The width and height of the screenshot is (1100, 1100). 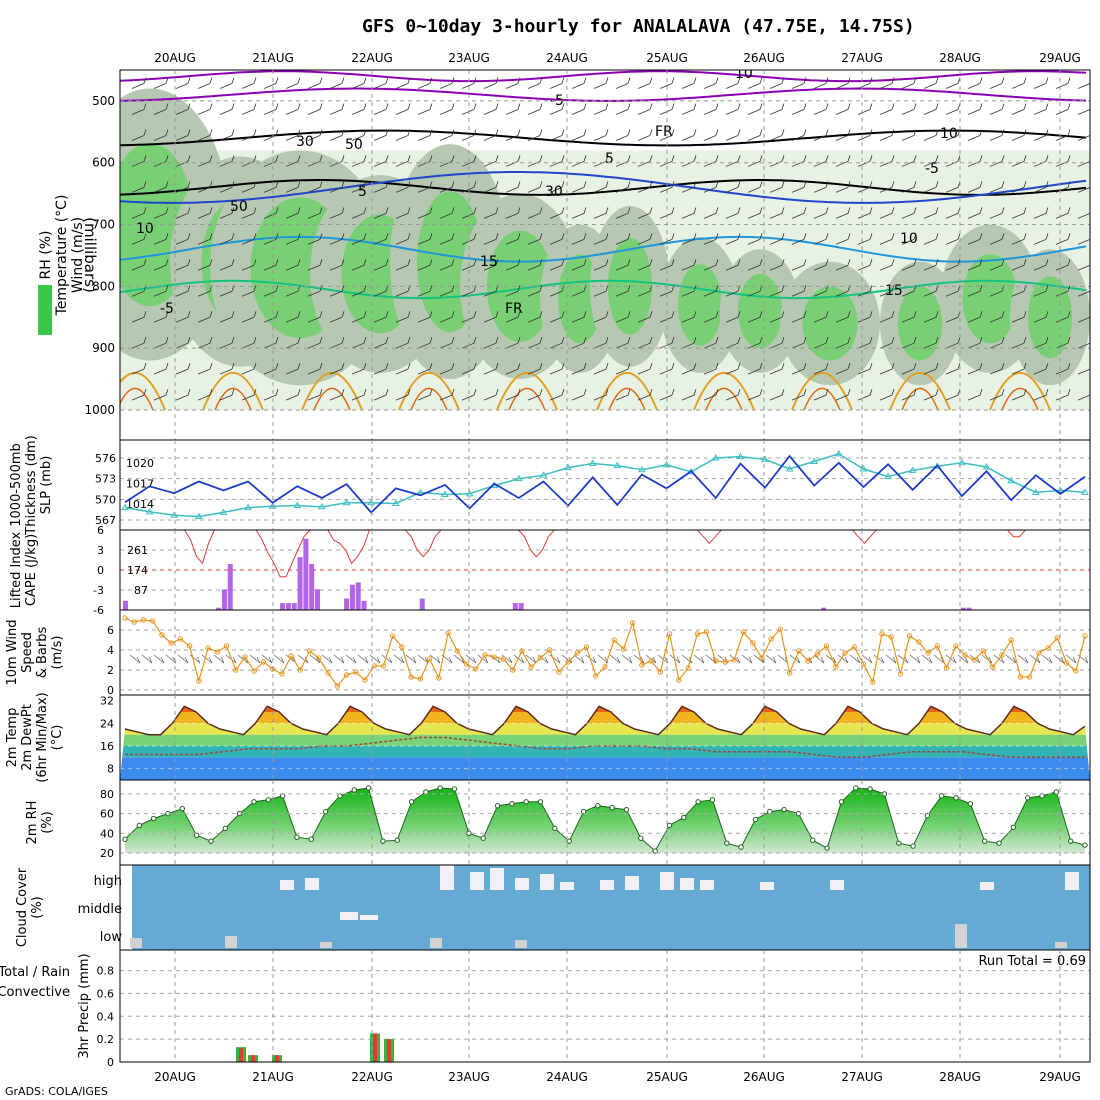 I want to click on thickness-tick: 576, so click(x=105, y=458).